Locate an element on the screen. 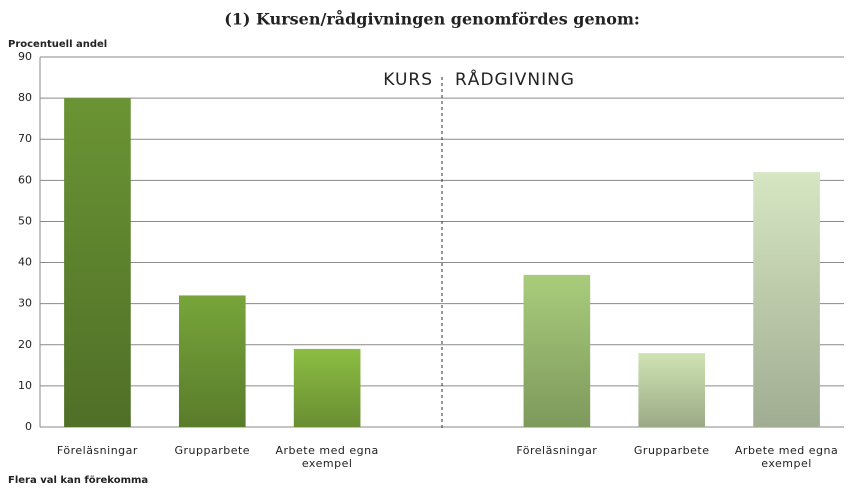 The height and width of the screenshot is (493, 851). y-tick-label: 70 is located at coordinates (25, 138).